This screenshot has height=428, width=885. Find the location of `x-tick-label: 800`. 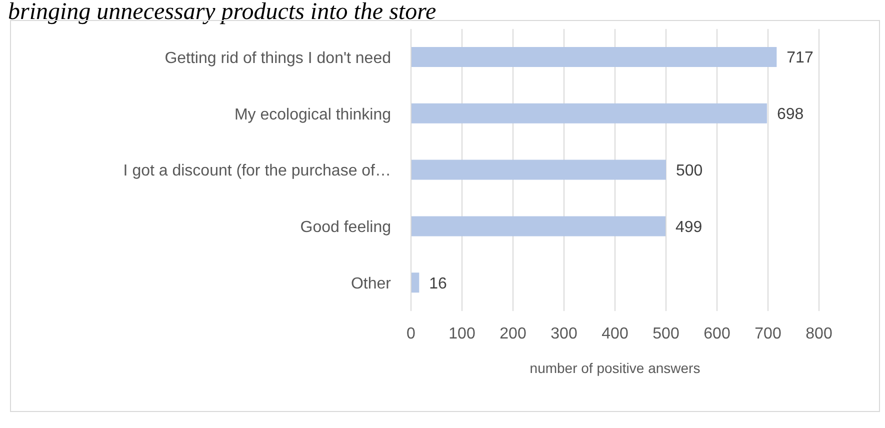

x-tick-label: 800 is located at coordinates (819, 333).